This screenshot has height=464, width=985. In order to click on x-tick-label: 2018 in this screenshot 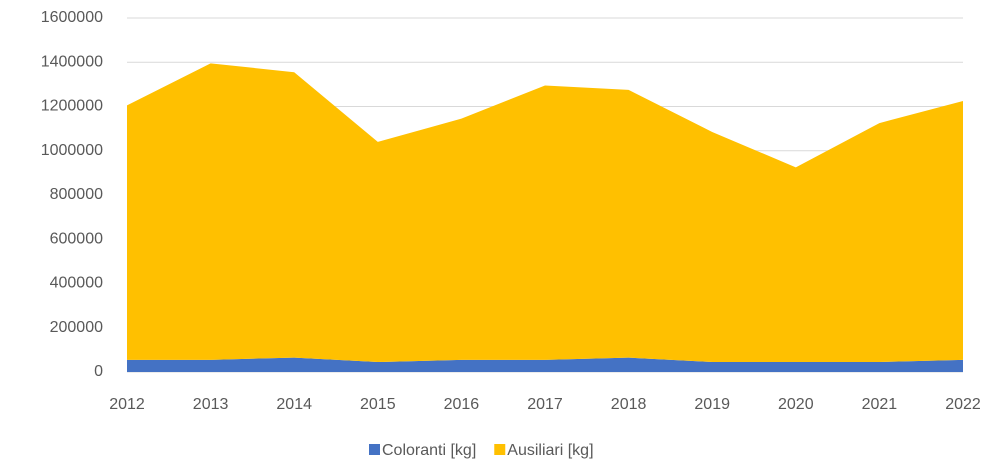, I will do `click(629, 404)`.